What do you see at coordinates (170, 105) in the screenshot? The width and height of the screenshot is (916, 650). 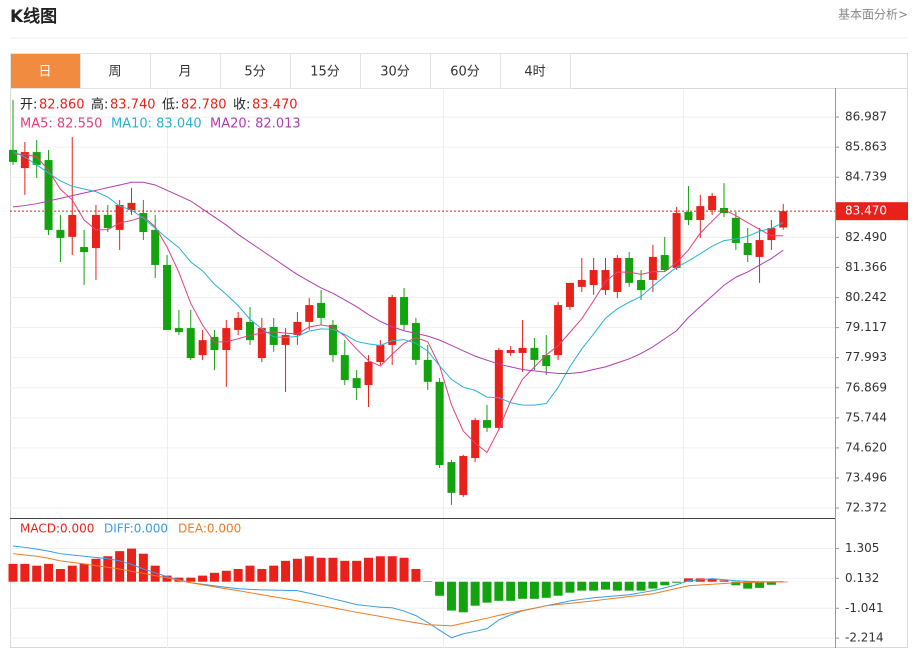 I see `ohlc-legend-label: 低:` at bounding box center [170, 105].